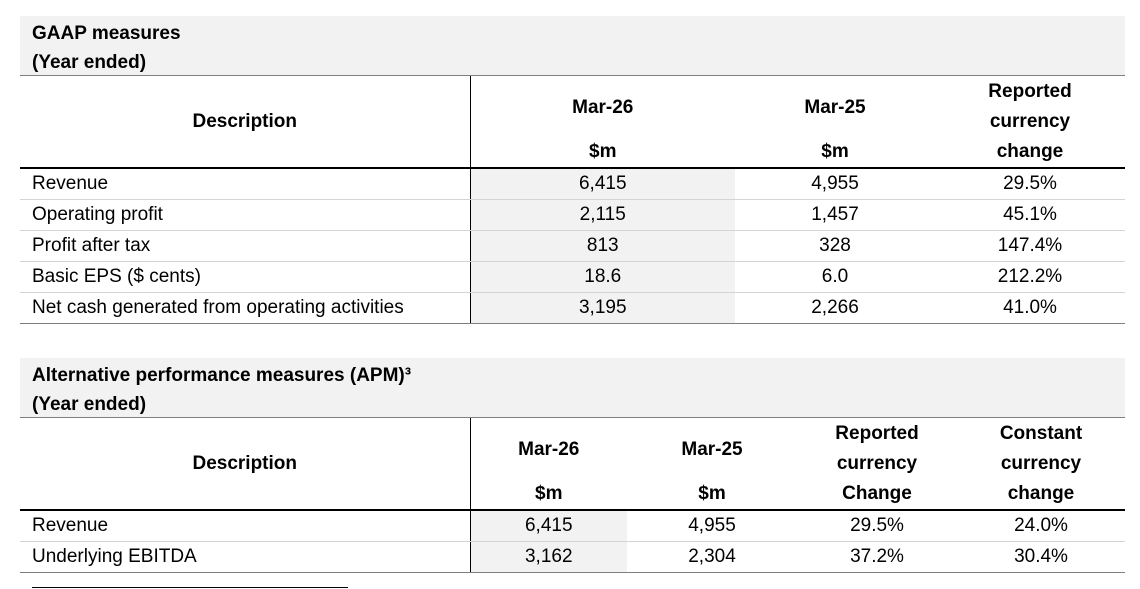 The height and width of the screenshot is (589, 1140). What do you see at coordinates (877, 464) in the screenshot?
I see `apm-header-reported-change: Reported currency Change` at bounding box center [877, 464].